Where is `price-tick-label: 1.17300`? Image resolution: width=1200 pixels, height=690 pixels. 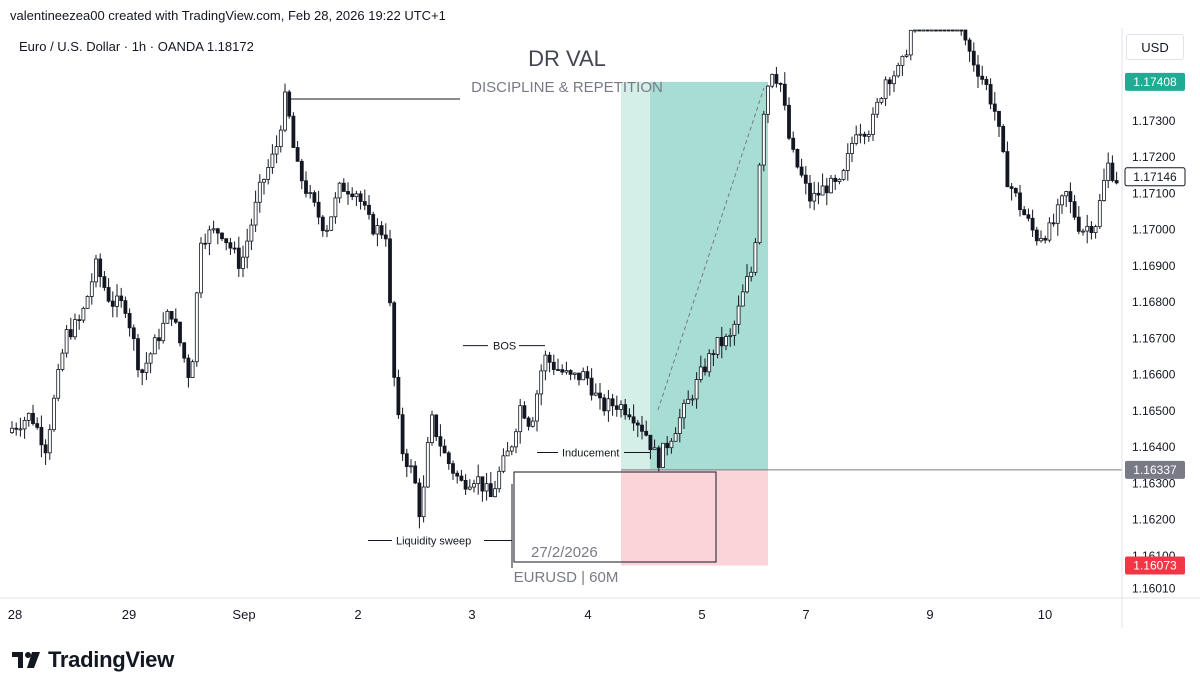
price-tick-label: 1.17300 is located at coordinates (1154, 121).